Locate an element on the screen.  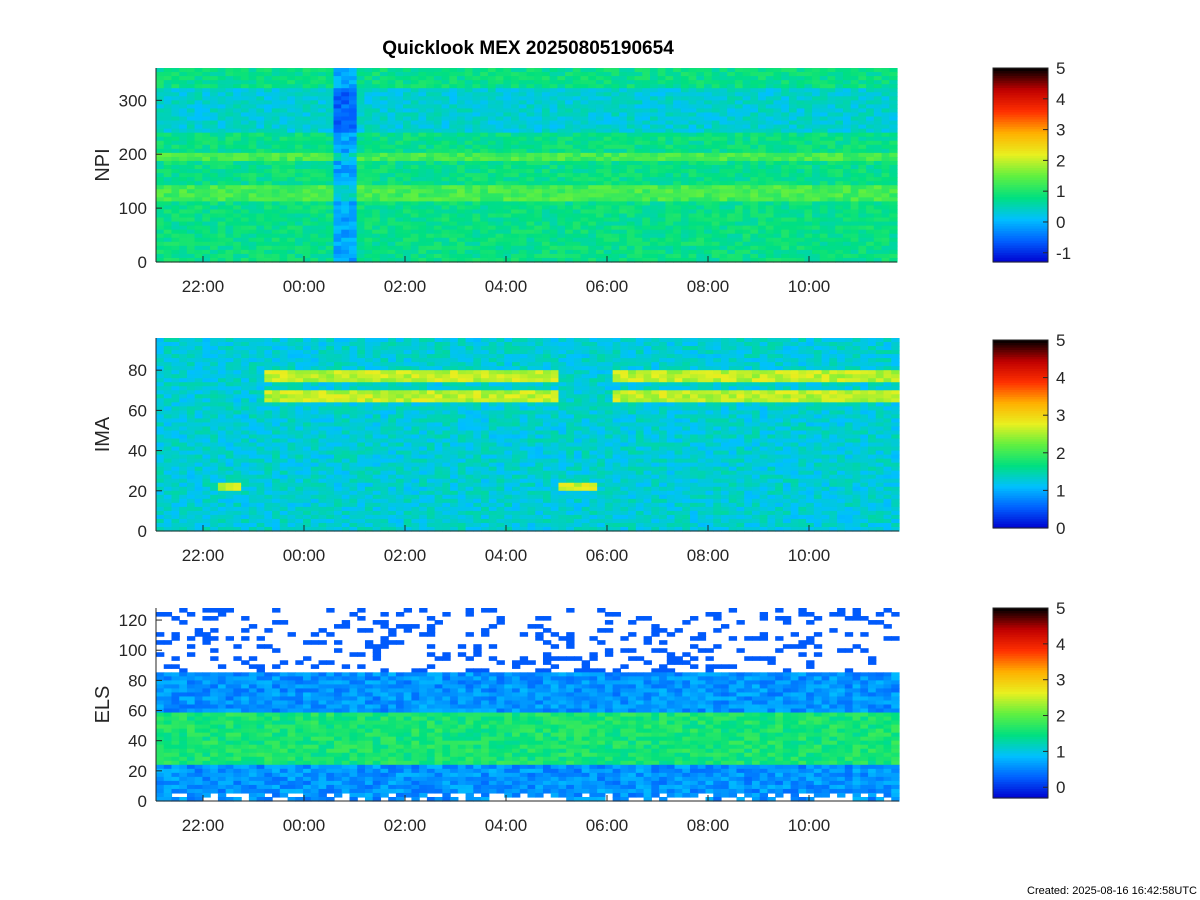
y-axis-label: NPI is located at coordinates (103, 164).